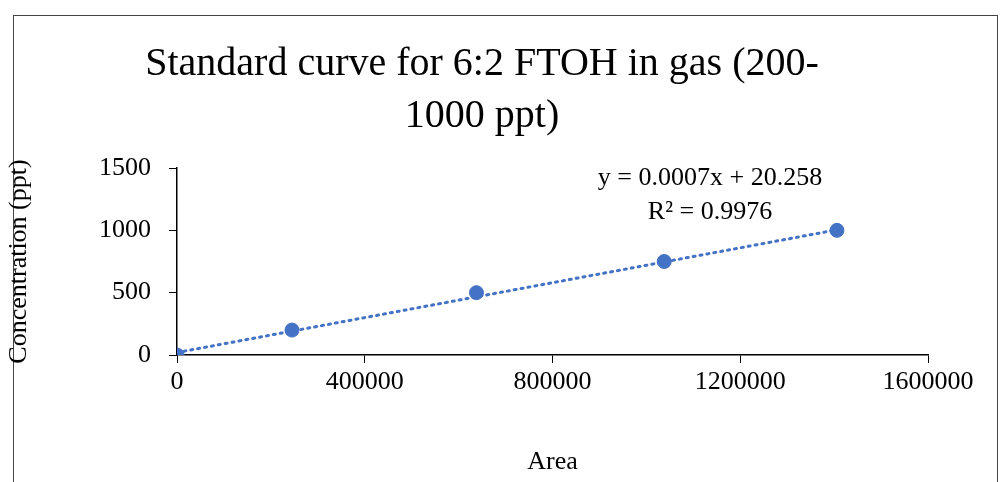  I want to click on y-tick-label: 0, so click(144, 353).